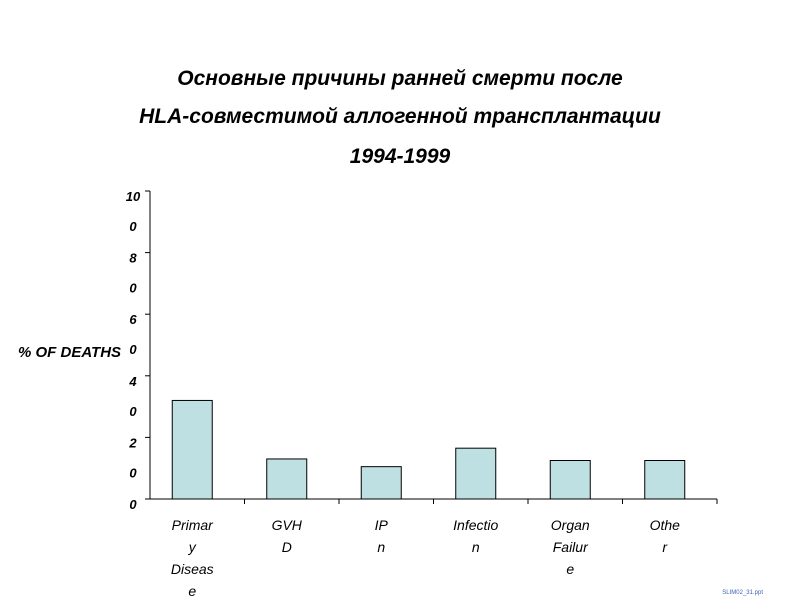 Image resolution: width=800 pixels, height=600 pixels. I want to click on category-label-5: Organ Failur e, so click(570, 547).